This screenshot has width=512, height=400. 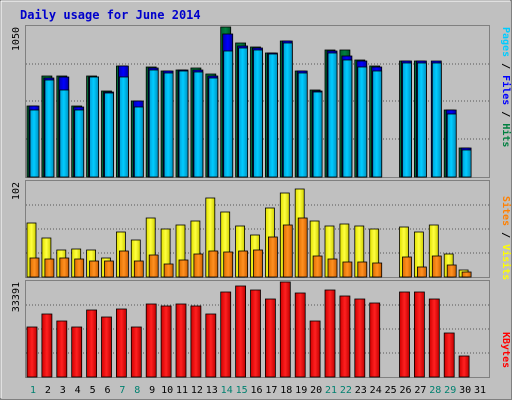 What do you see at coordinates (93, 390) in the screenshot?
I see `x-tick-label: 5` at bounding box center [93, 390].